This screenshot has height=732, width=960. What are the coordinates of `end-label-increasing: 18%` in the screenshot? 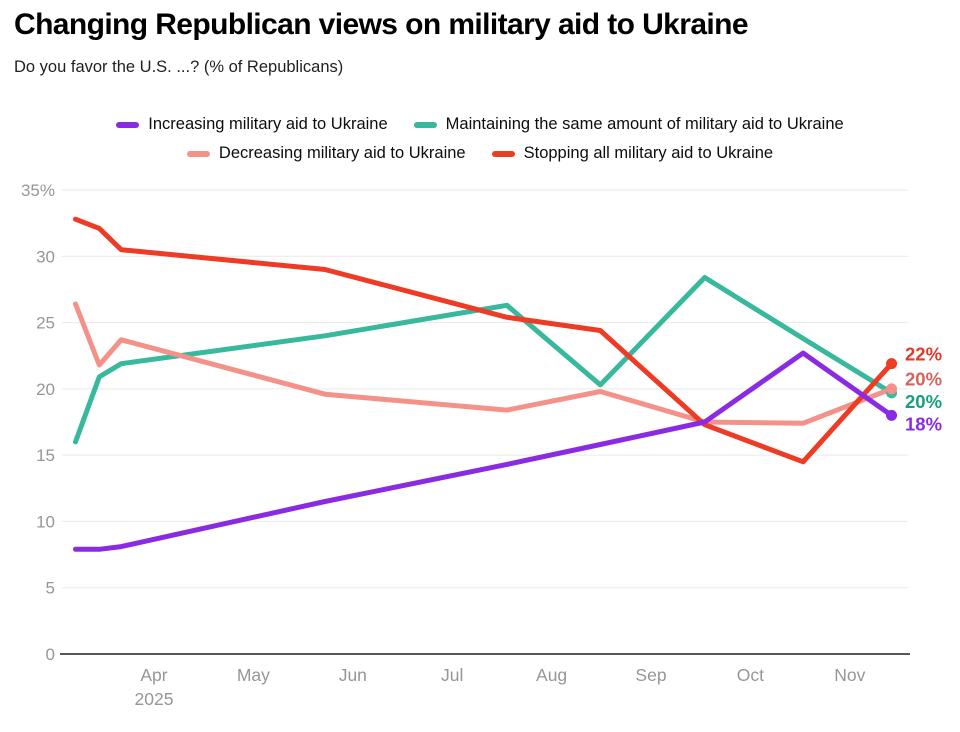 It's located at (923, 424).